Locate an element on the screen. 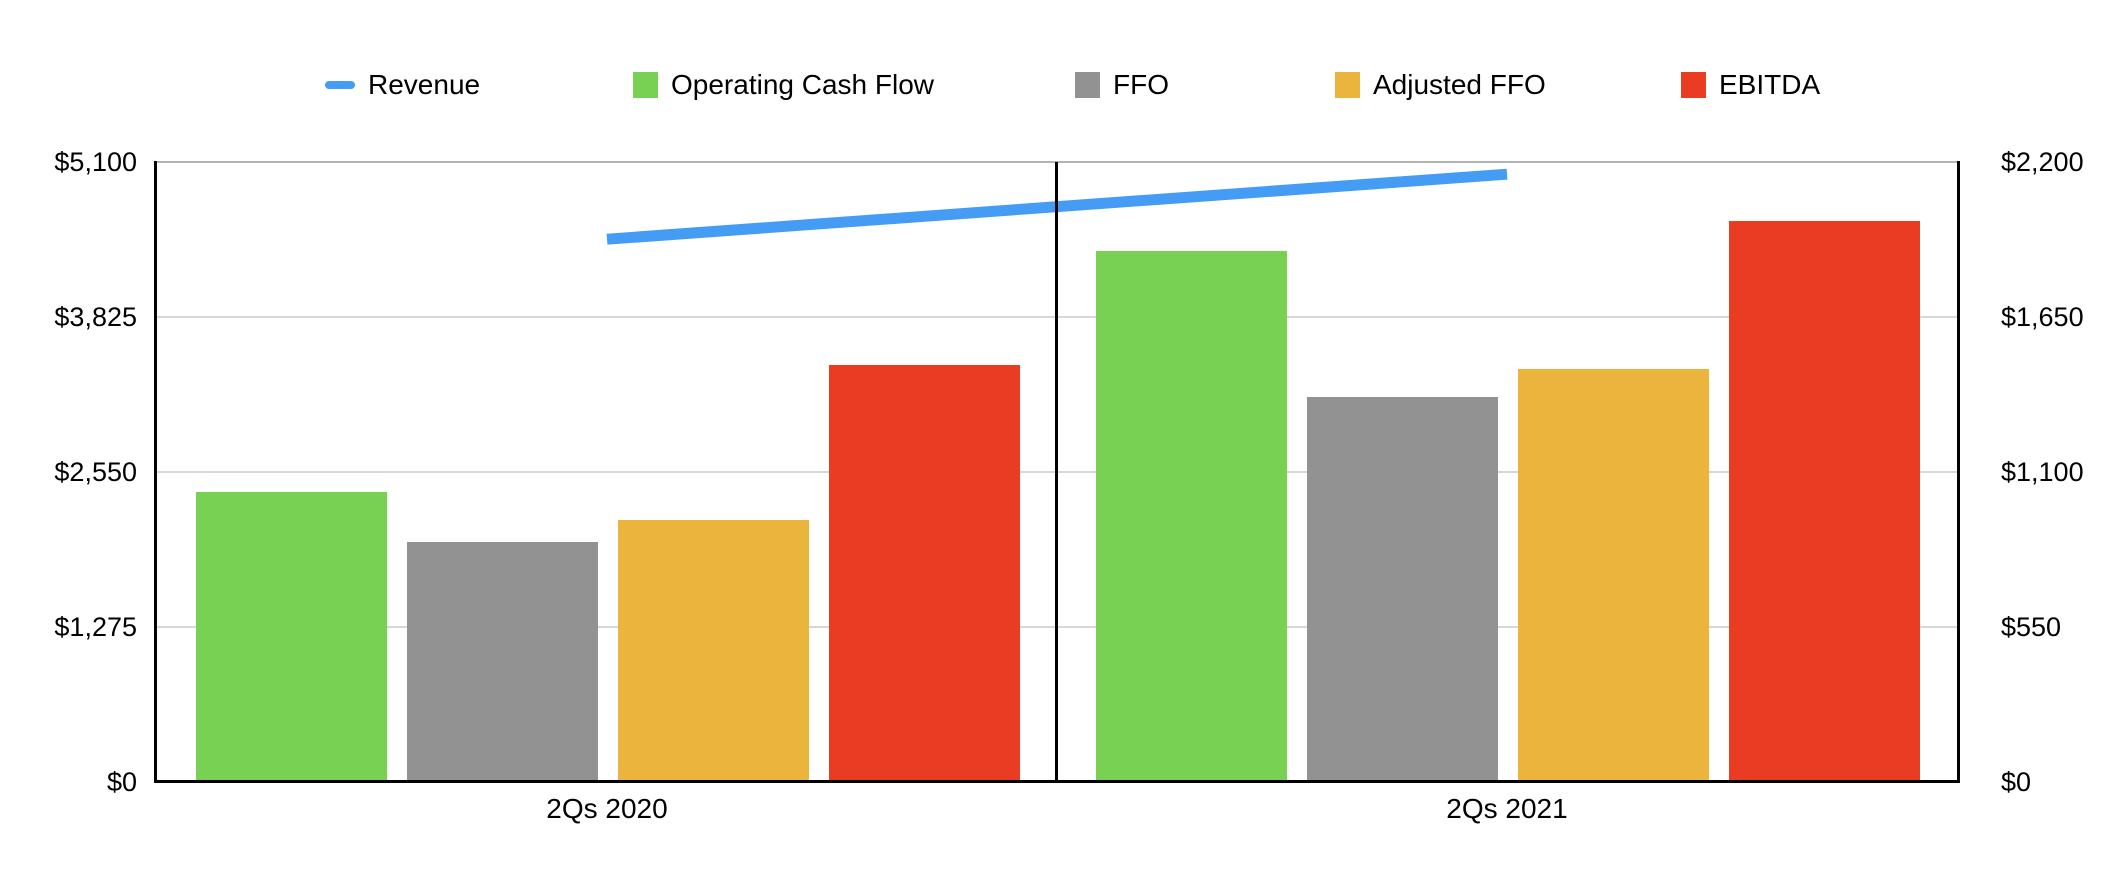 The image size is (2118, 870). legend-item-ffo: FFO is located at coordinates (1122, 85).